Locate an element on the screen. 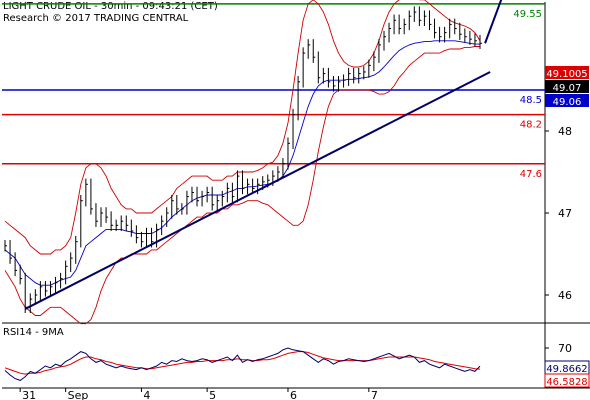 The width and height of the screenshot is (590, 400). time-tick-label: 4 is located at coordinates (146, 394).